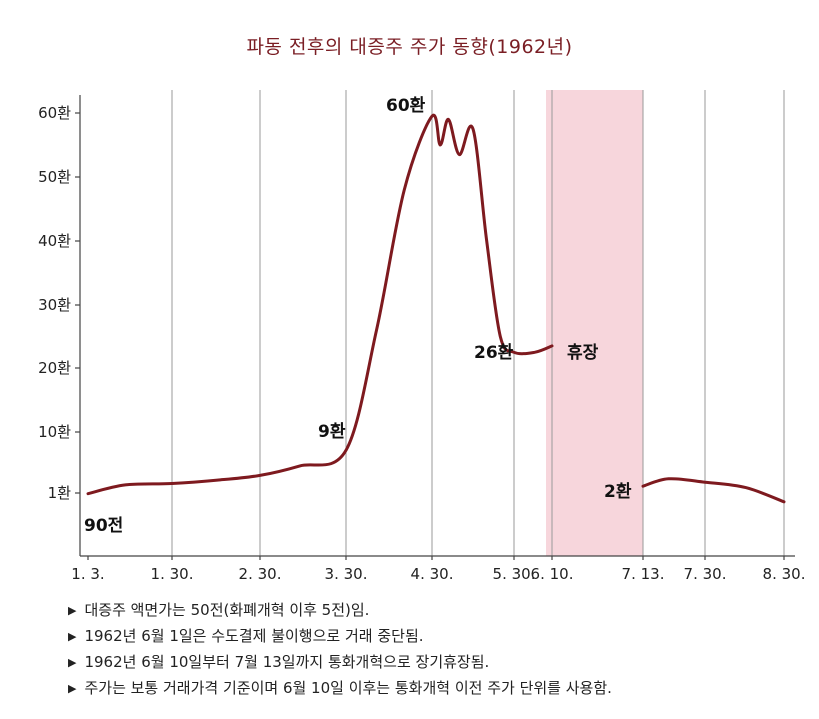 The image size is (819, 719). What do you see at coordinates (432, 574) in the screenshot?
I see `x-tick-label: 4. 30.` at bounding box center [432, 574].